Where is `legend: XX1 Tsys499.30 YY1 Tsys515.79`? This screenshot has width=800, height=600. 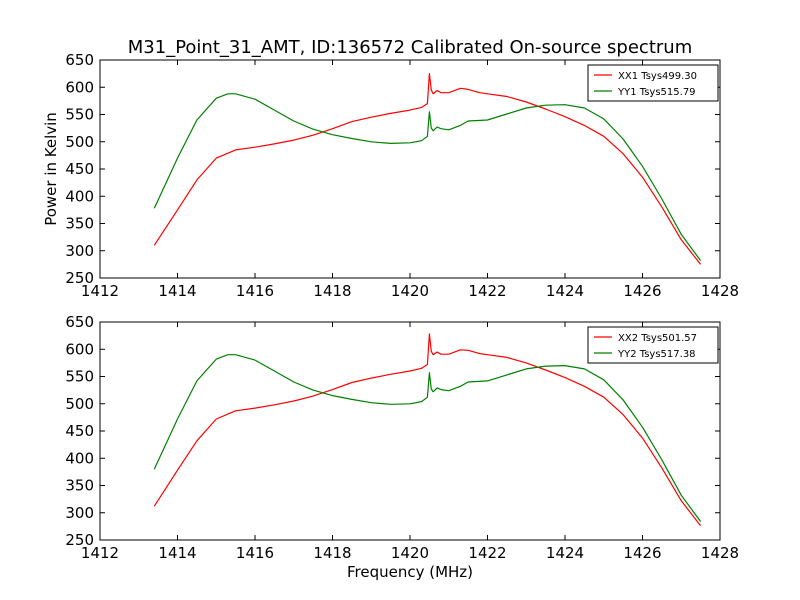
legend: XX1 Tsys499.30 YY1 Tsys515.79 is located at coordinates (653, 83).